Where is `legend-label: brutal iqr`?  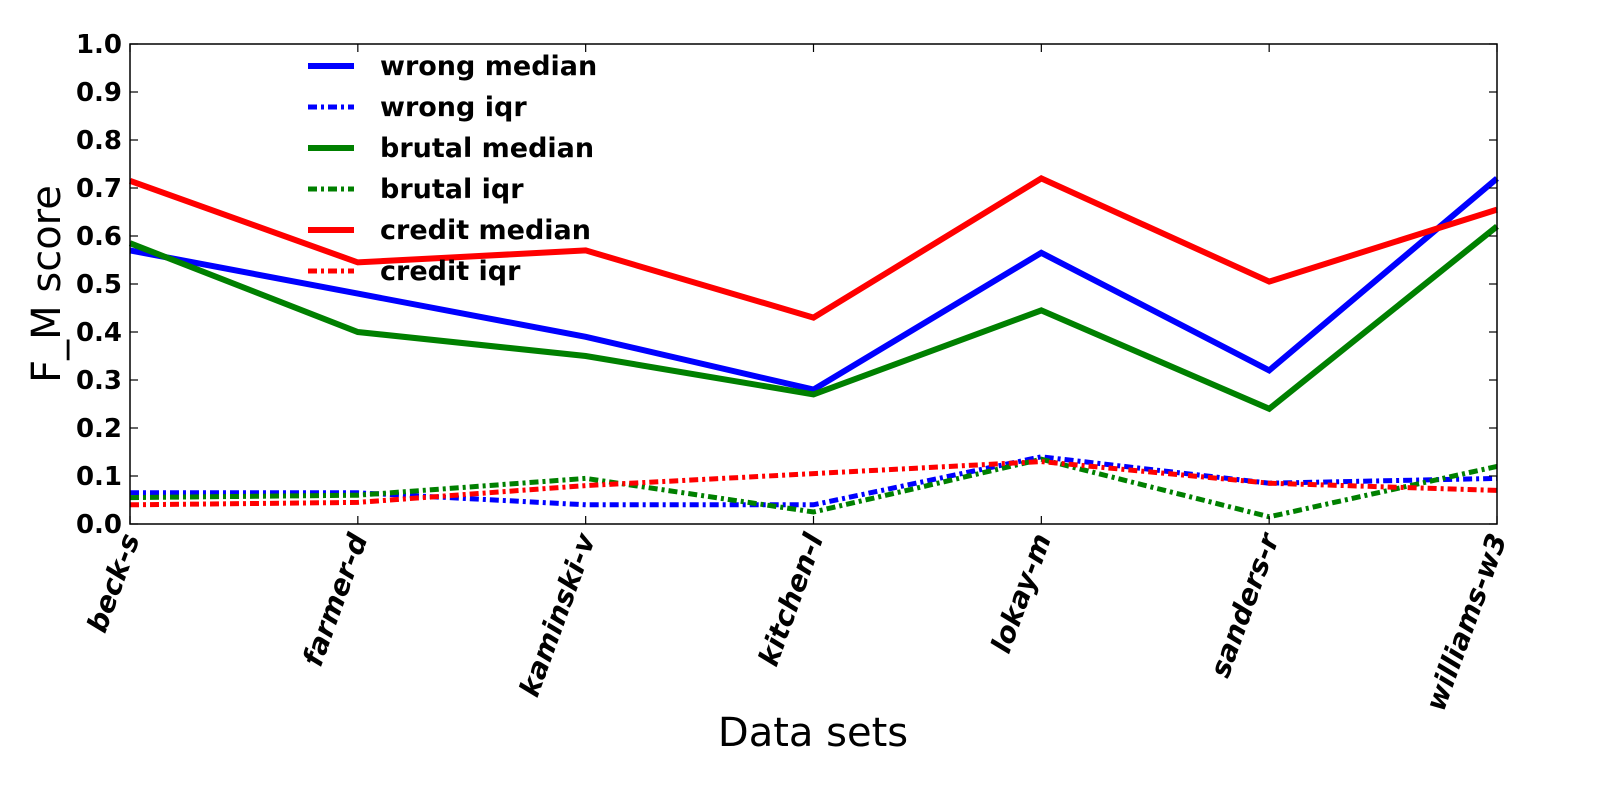 legend-label: brutal iqr is located at coordinates (452, 189).